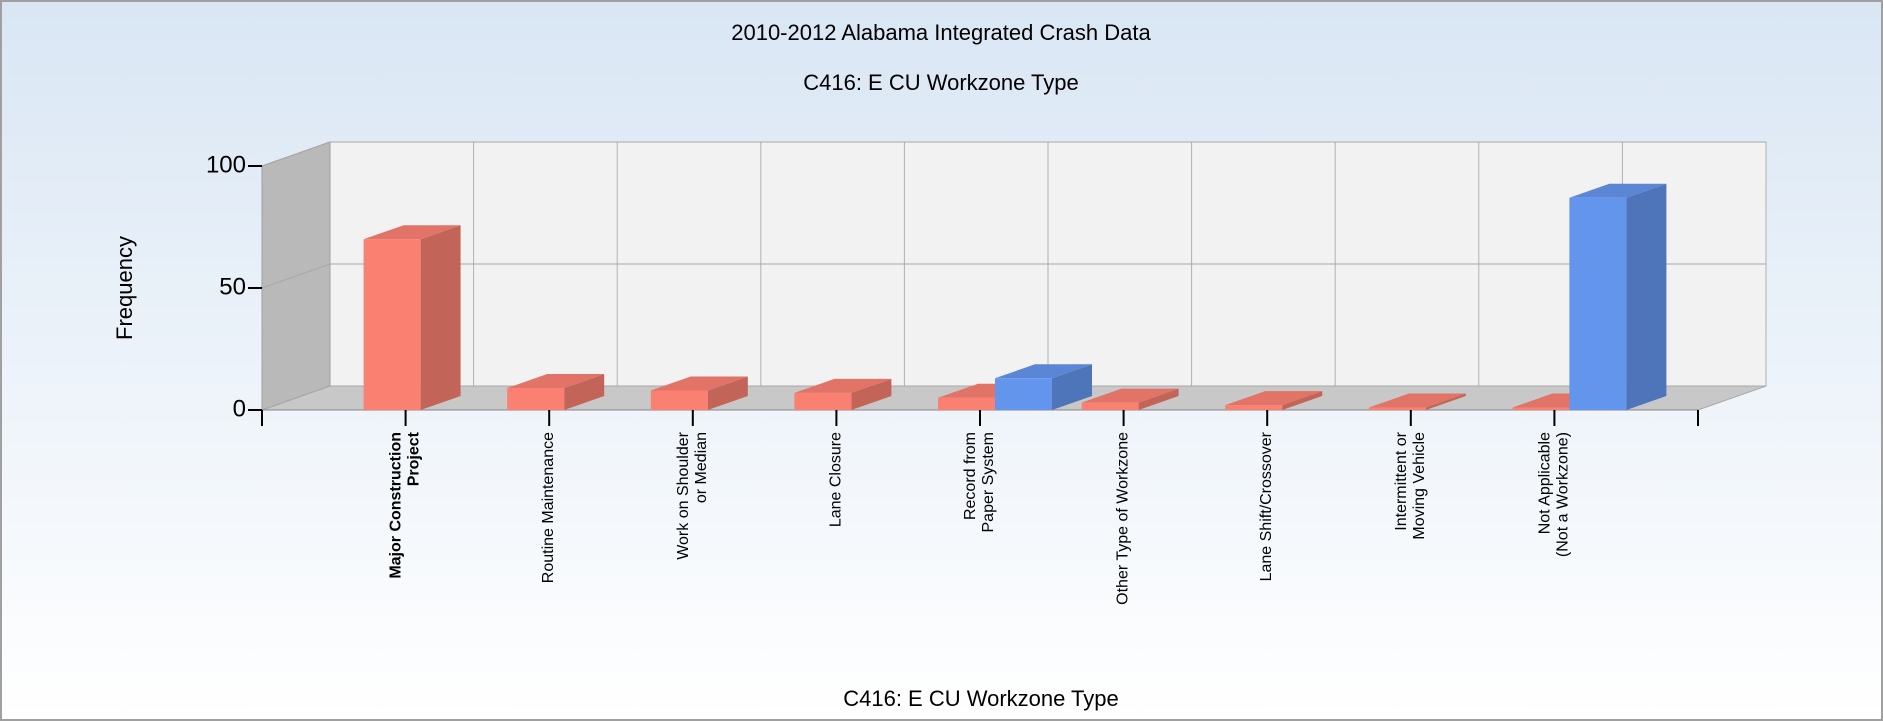 The width and height of the screenshot is (1883, 721). I want to click on x-tick-label: Not Applicable(Not a Workzone), so click(1554, 494).